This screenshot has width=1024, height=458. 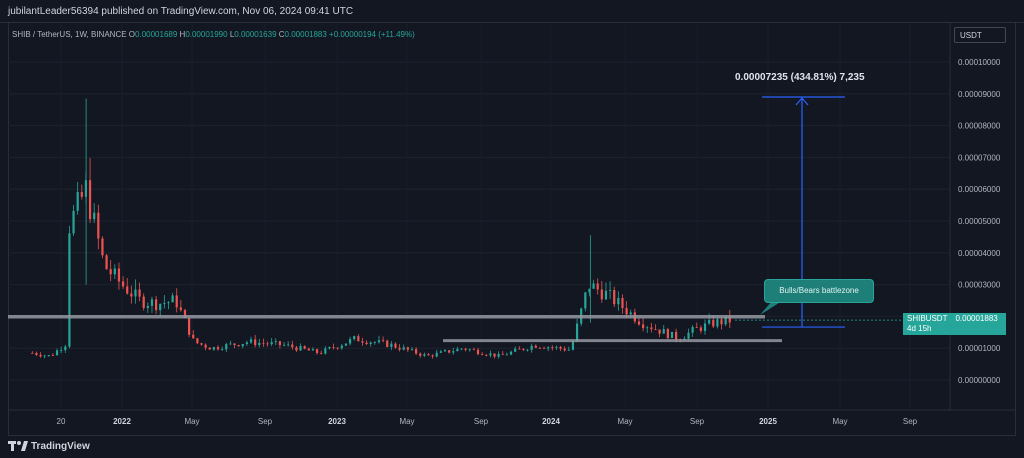 What do you see at coordinates (979, 380) in the screenshot?
I see `y-tick-label: 0.00000000` at bounding box center [979, 380].